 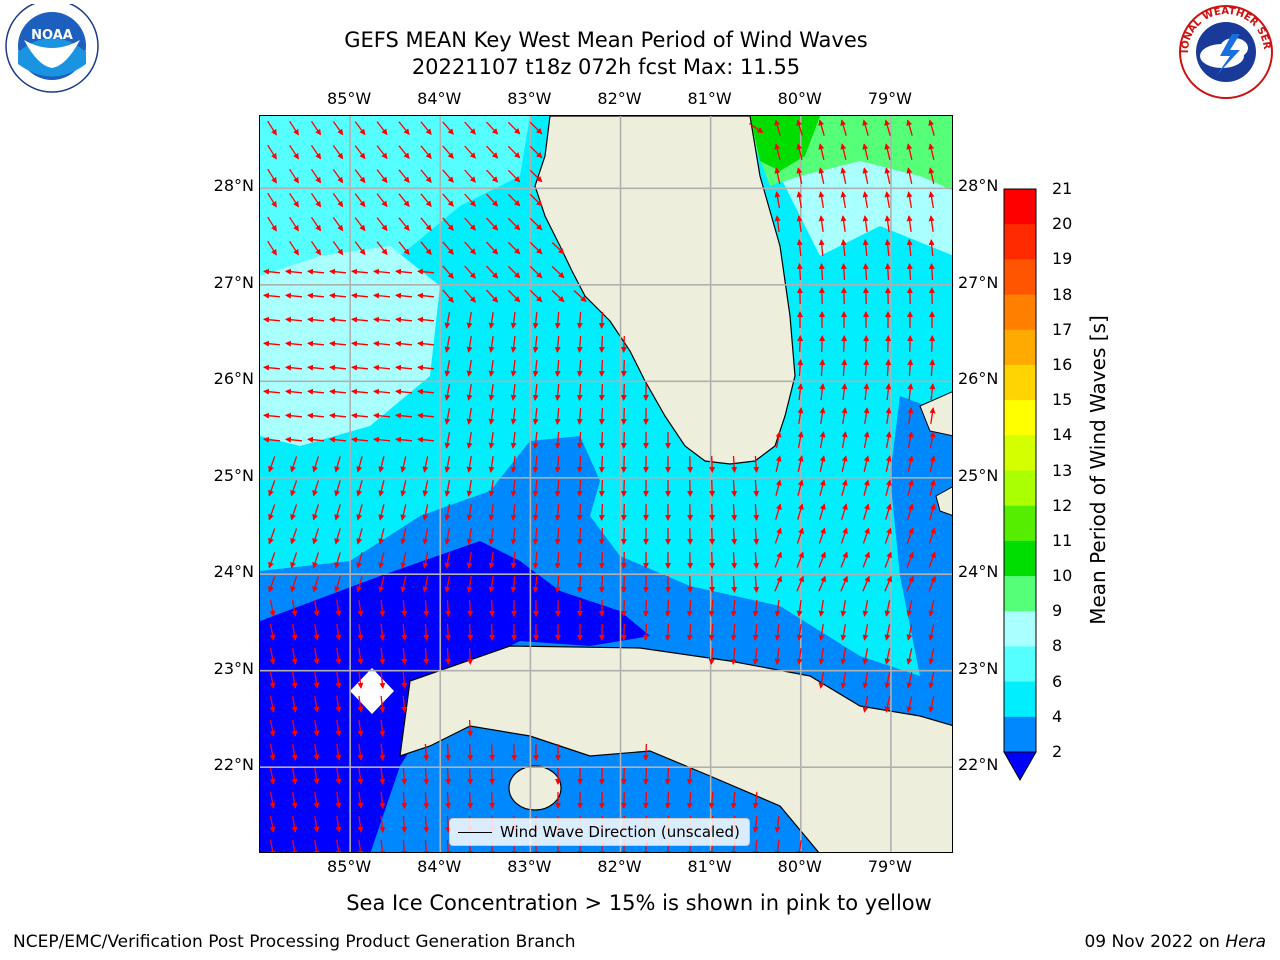 I want to click on longitude-label: 82°W, so click(x=619, y=866).